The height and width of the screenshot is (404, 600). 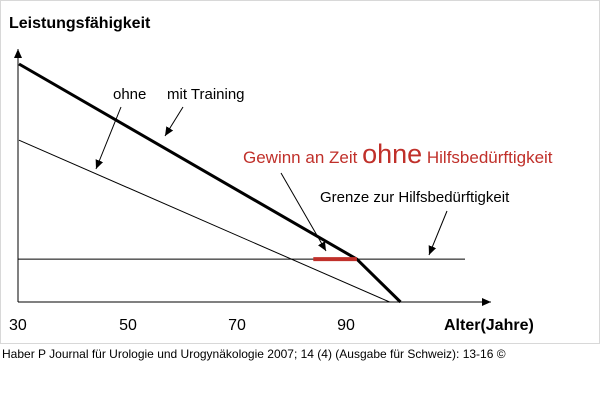 What do you see at coordinates (80, 23) in the screenshot?
I see `y-axis-label: Leistungsfähigkeit` at bounding box center [80, 23].